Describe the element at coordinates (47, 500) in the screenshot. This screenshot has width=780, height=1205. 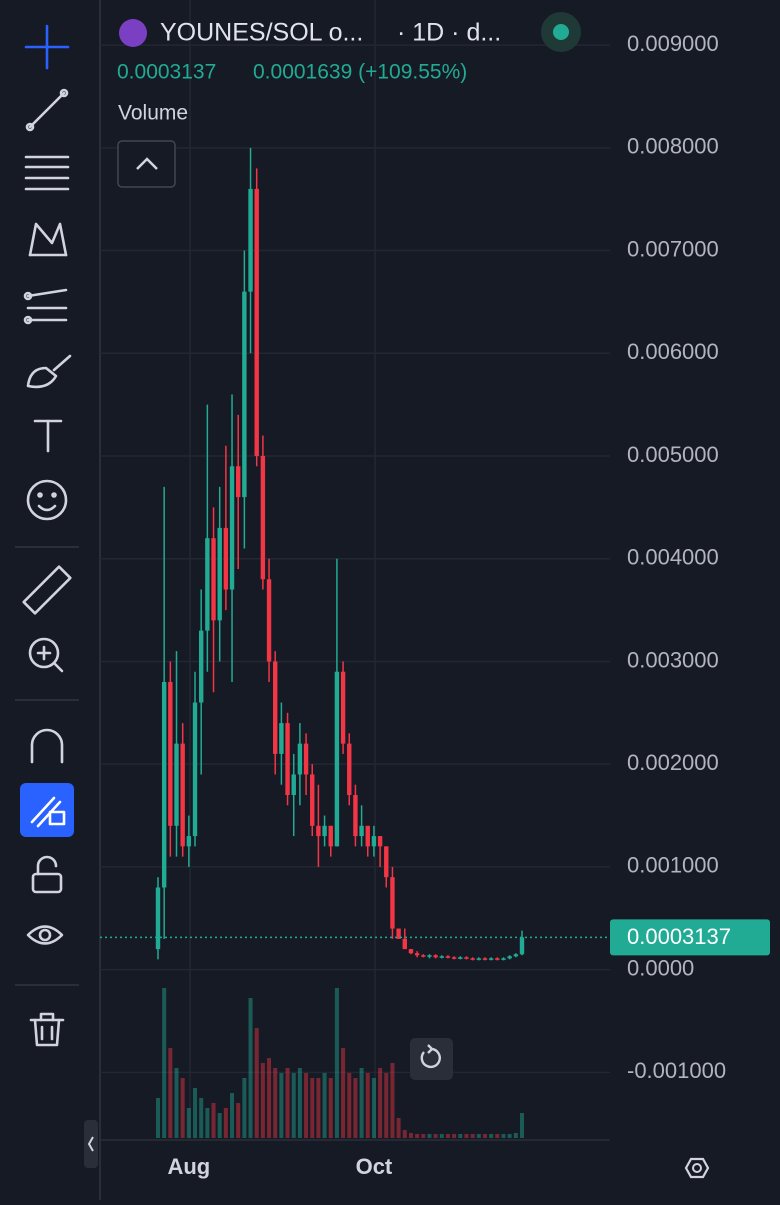
I see `emoji-tool` at that location.